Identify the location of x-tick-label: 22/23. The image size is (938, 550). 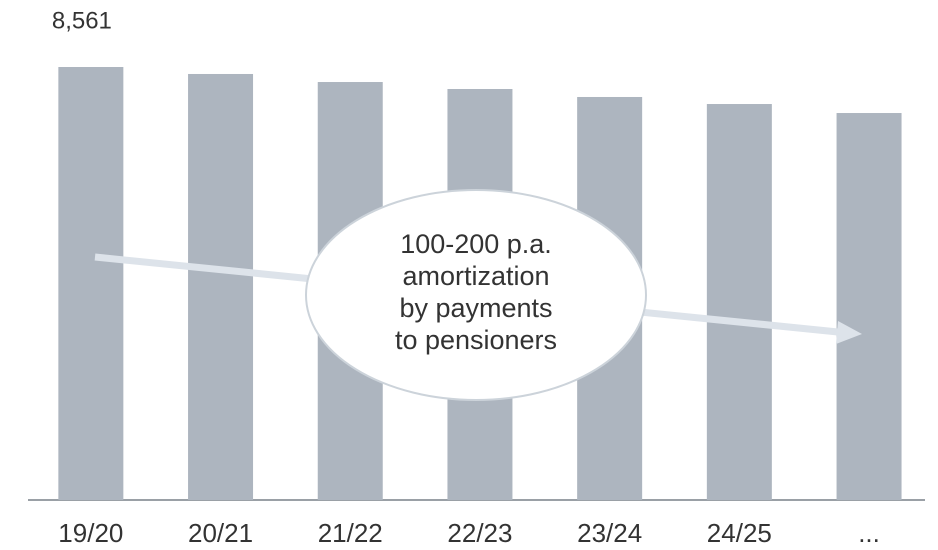
(479, 533).